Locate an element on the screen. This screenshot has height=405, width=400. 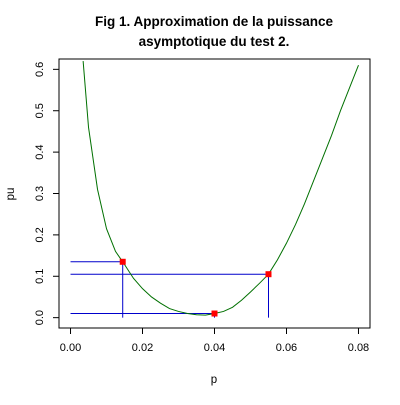
x-axis: 0.00 0.02 0.04 0.06 0.08 is located at coordinates (214, 340).